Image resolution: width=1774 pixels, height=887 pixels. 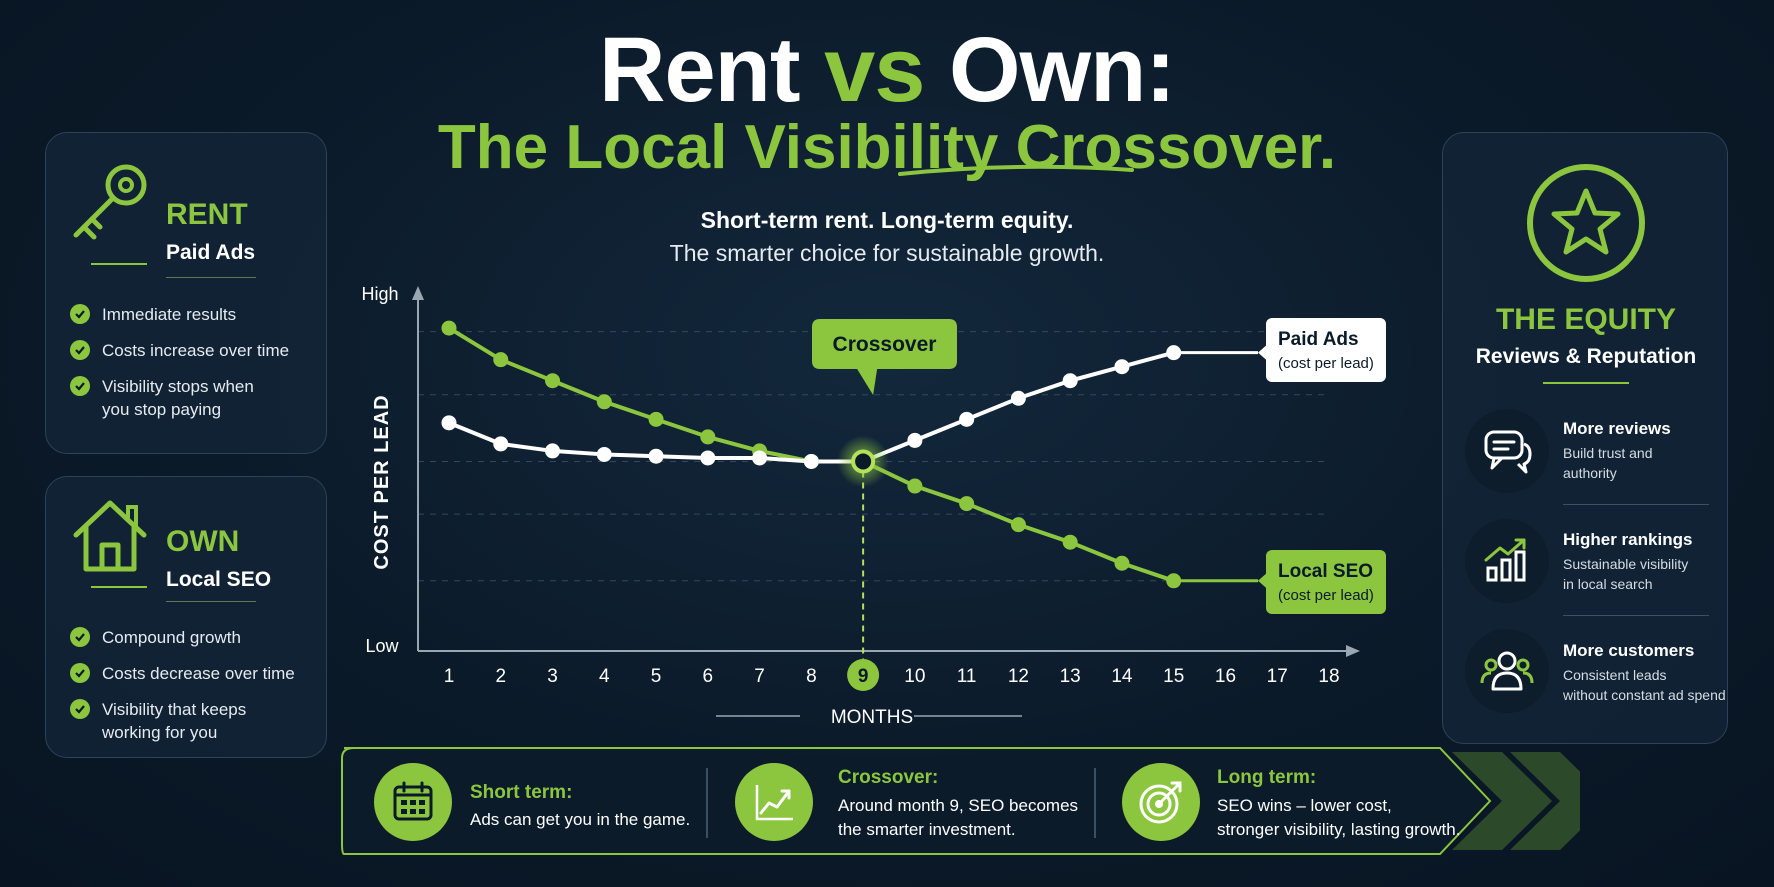 I want to click on rent-item-3: Visibility stops when you stop paying, so click(x=162, y=398).